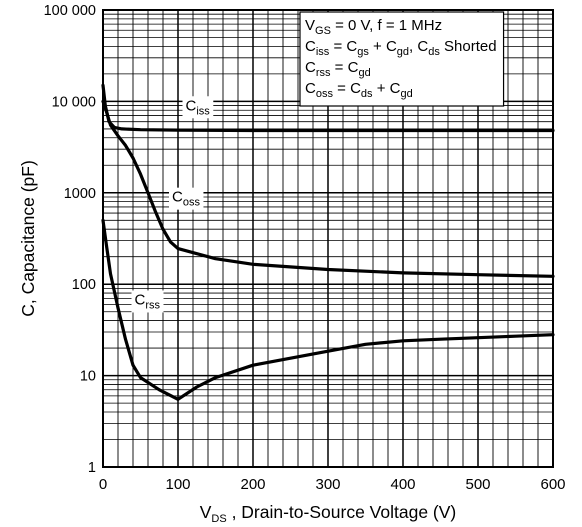  I want to click on condition-line: VGS = 0 V, f = 1 MHz, so click(373, 27).